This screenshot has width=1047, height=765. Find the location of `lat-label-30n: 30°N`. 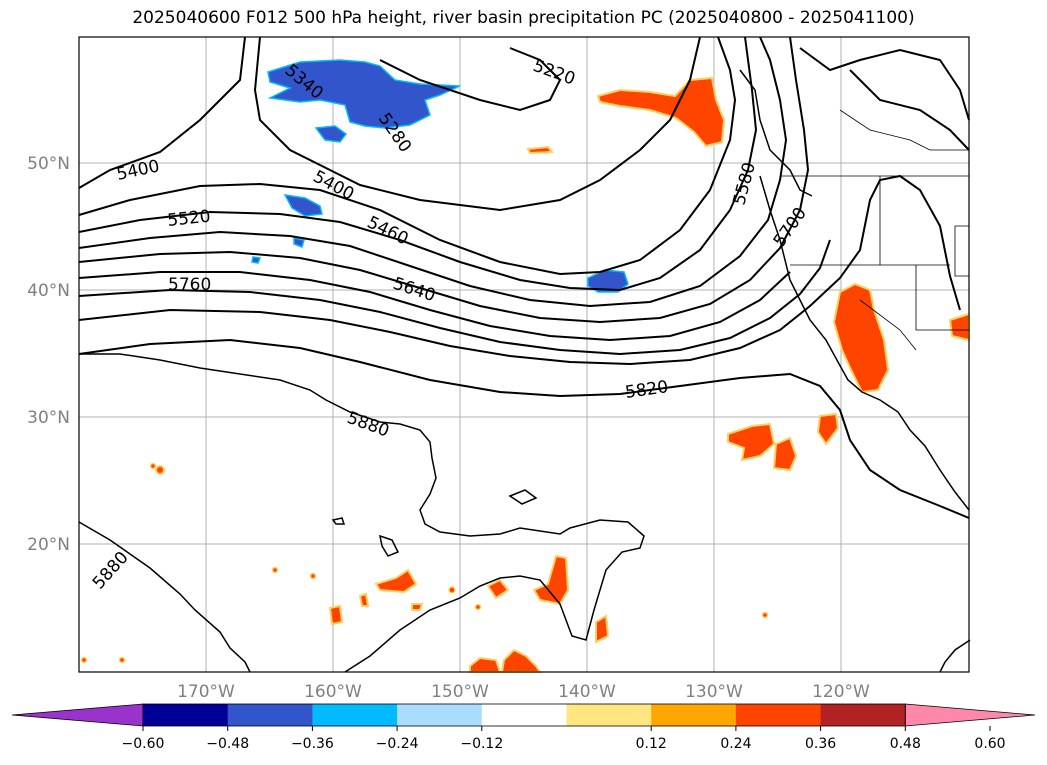

lat-label-30n: 30°N is located at coordinates (48, 418).